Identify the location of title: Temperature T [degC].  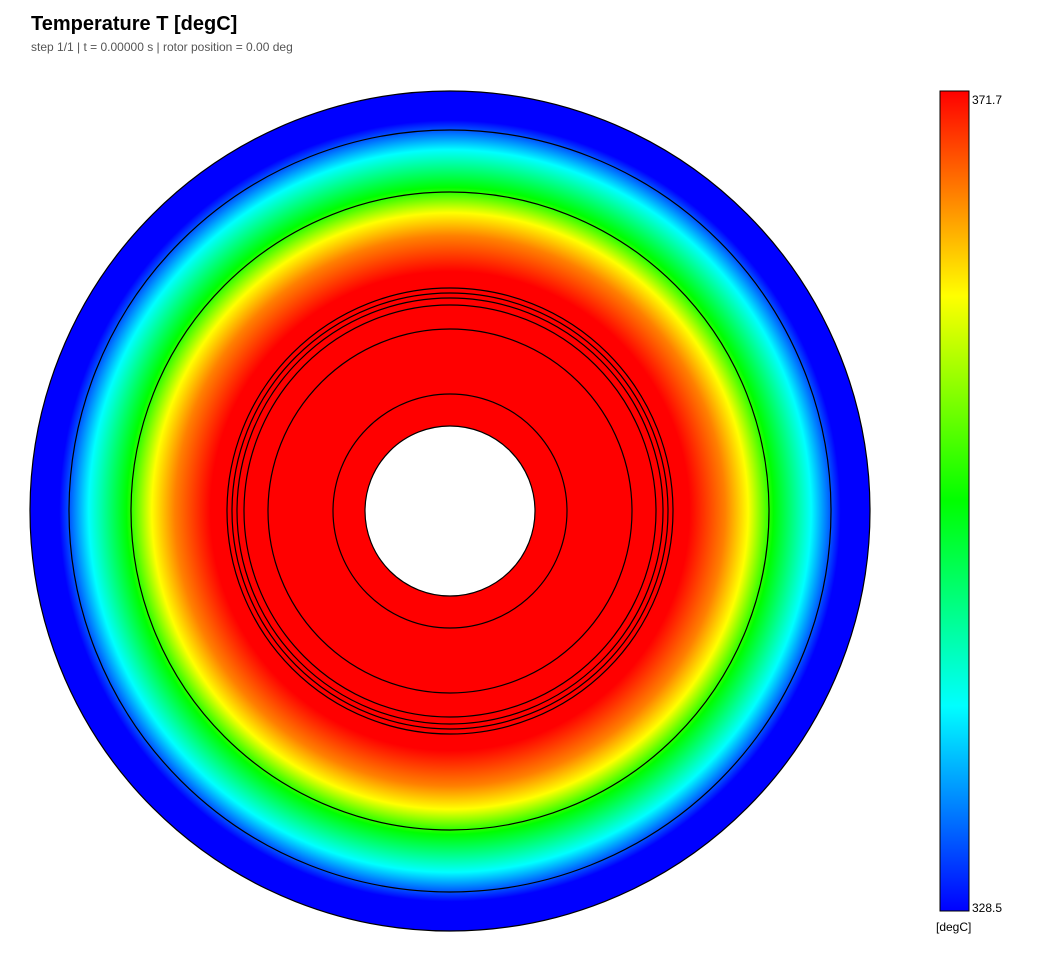
(134, 24).